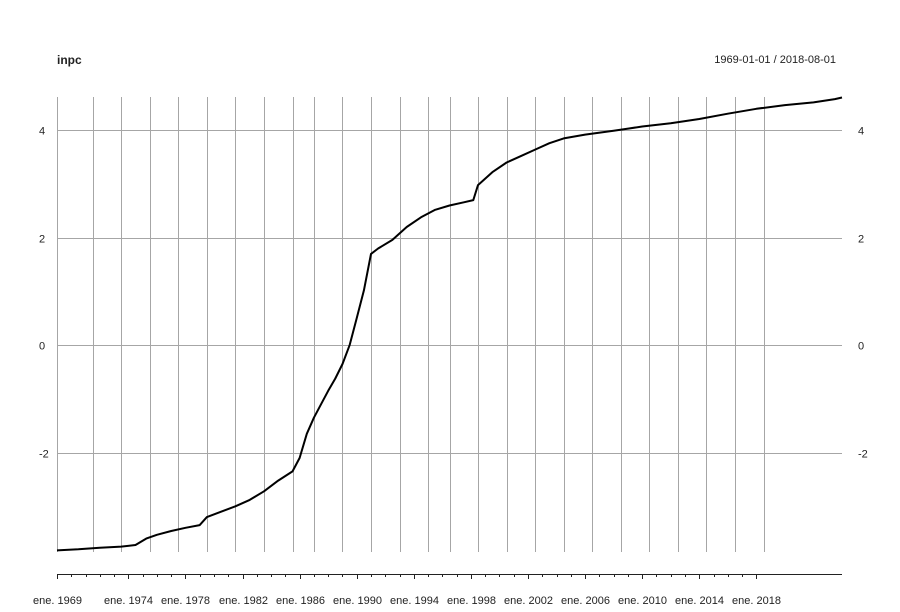 This screenshot has width=900, height=612. Describe the element at coordinates (69, 60) in the screenshot. I see `chart-title: inpc` at that location.